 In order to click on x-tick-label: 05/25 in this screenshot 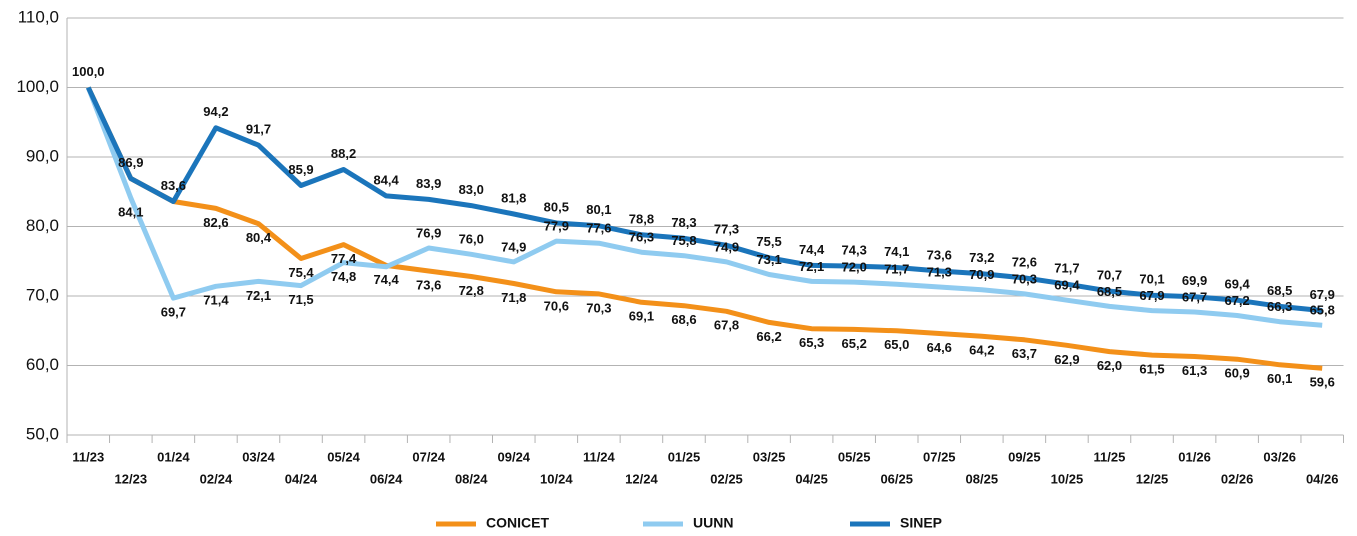, I will do `click(854, 456)`.